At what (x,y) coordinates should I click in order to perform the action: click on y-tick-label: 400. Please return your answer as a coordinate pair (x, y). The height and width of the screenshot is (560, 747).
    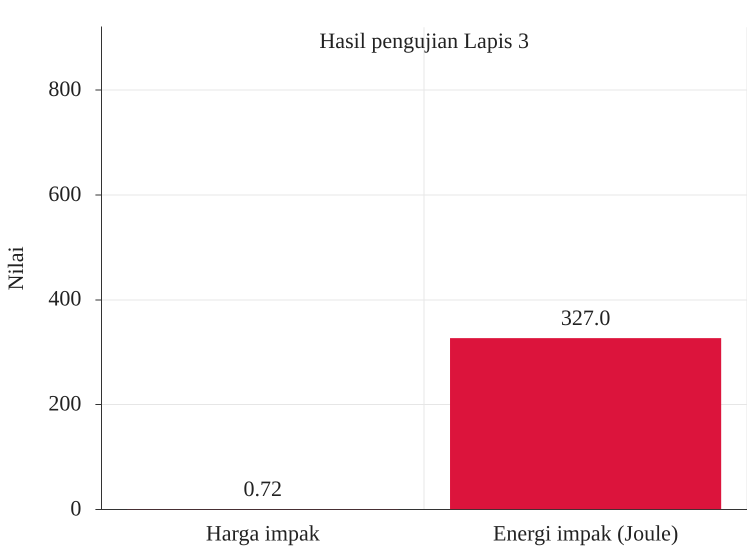
    Looking at the image, I should click on (65, 298).